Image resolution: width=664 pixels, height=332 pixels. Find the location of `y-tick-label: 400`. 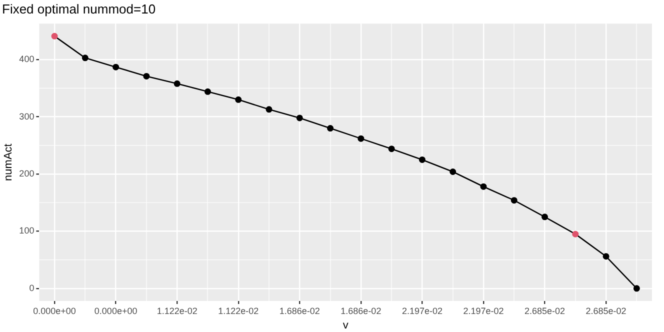

y-tick-label: 400 is located at coordinates (26, 59).